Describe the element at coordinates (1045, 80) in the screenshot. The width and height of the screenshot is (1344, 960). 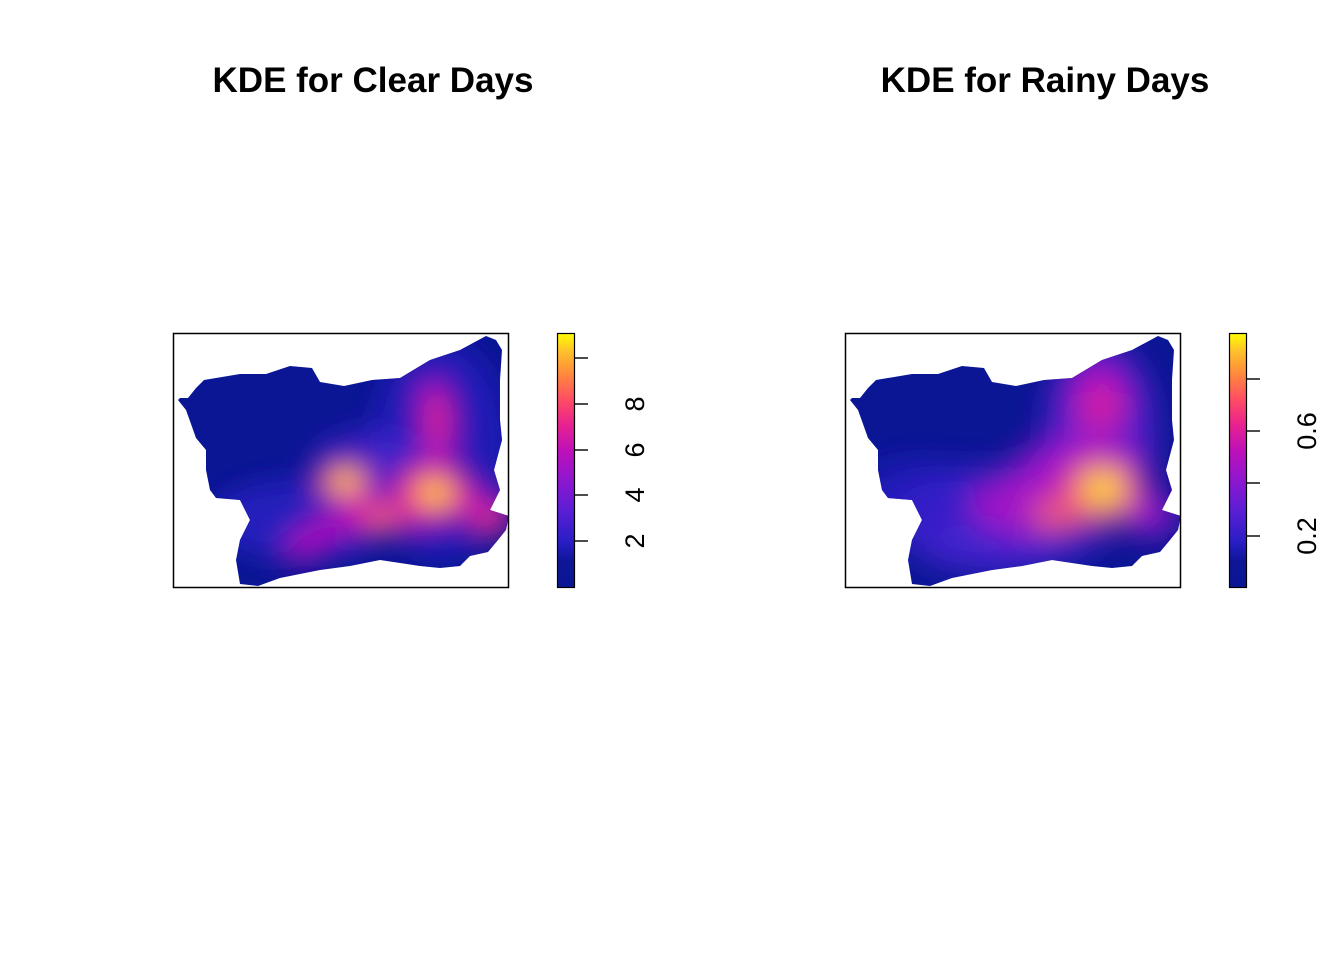
I see `chart-title: KDE for Rainy Days` at that location.